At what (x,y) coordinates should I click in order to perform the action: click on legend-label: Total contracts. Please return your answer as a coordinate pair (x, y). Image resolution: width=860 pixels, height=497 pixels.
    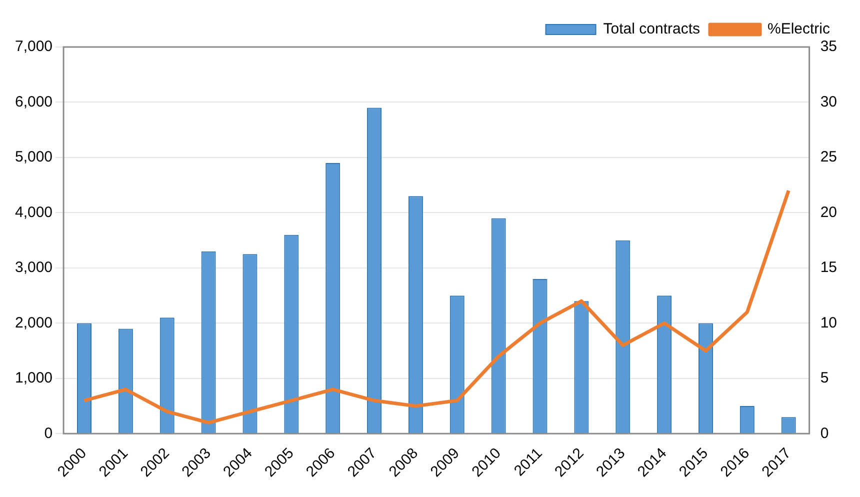
    Looking at the image, I should click on (651, 29).